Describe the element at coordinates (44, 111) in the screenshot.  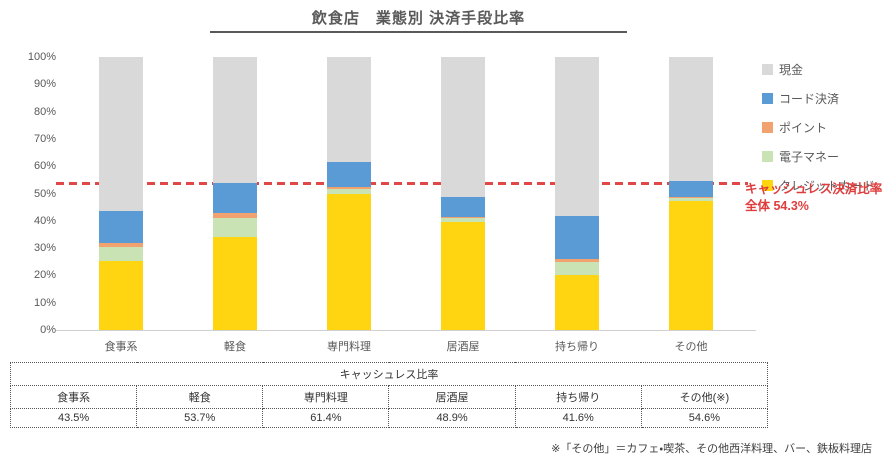
I see `y-tick-label: 80%` at that location.